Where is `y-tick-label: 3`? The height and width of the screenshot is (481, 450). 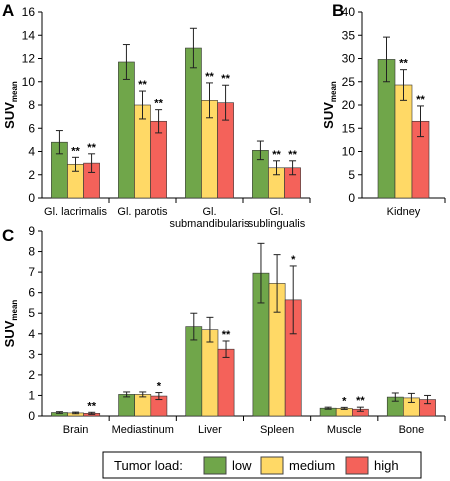
y-tick-label: 3 is located at coordinates (31, 354).